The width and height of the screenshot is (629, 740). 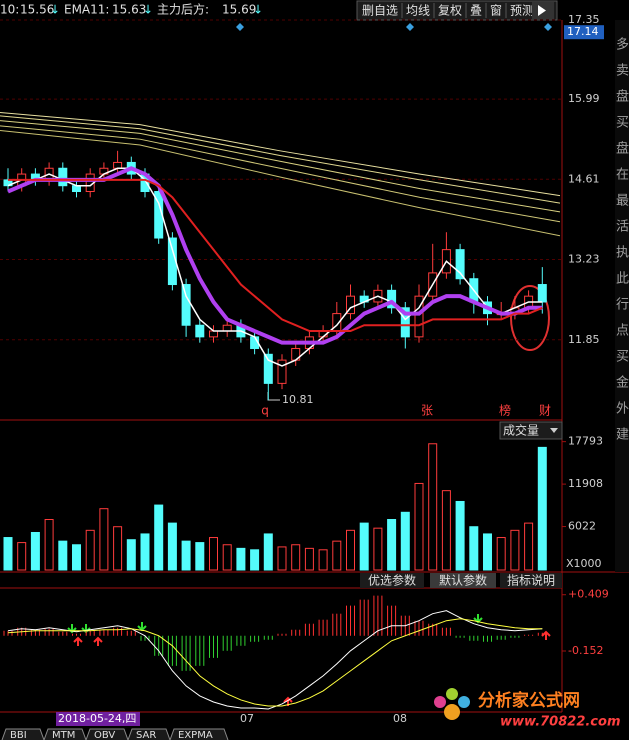 What do you see at coordinates (37, 10) in the screenshot?
I see `indicator-value: 15.56` at bounding box center [37, 10].